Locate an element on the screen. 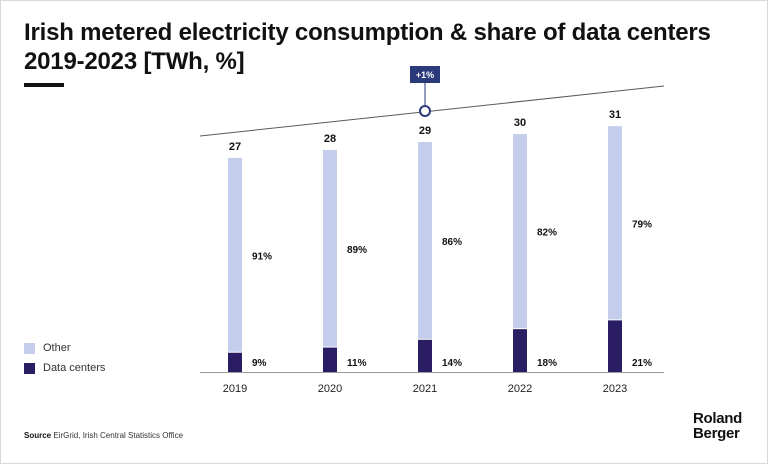  bar-data-centers-2023 is located at coordinates (615, 346).